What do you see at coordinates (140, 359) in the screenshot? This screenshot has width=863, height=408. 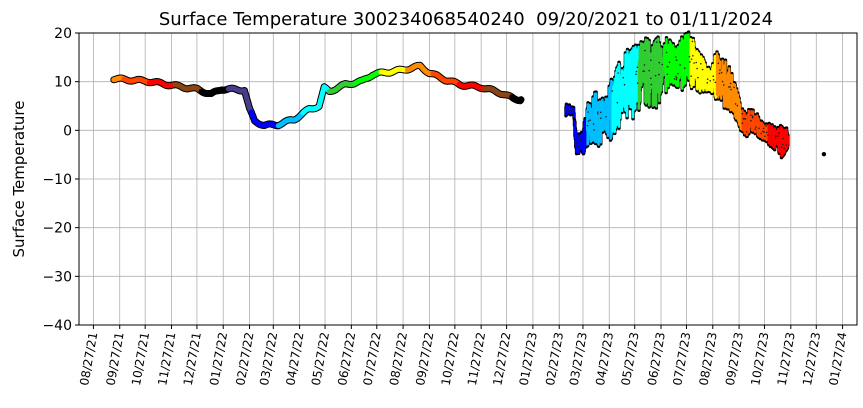 I see `x-tick-label: 10/27/21` at bounding box center [140, 359].